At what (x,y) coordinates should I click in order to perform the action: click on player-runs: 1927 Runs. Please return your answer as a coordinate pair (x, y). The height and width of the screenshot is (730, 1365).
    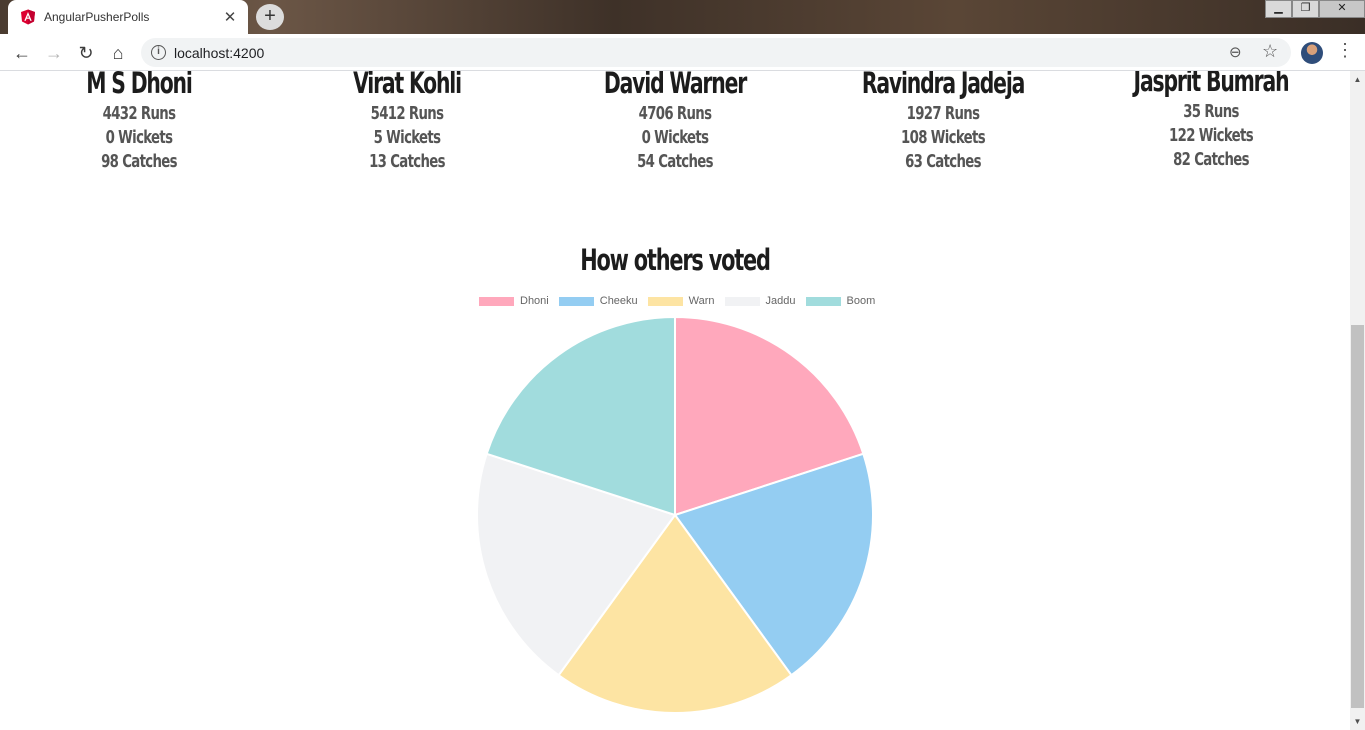
    Looking at the image, I should click on (943, 113).